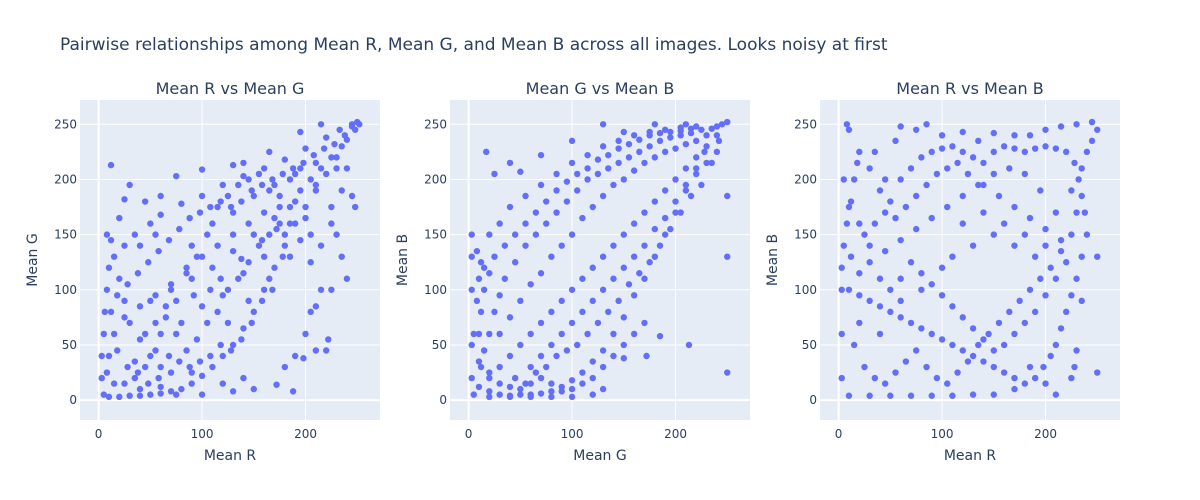 The image size is (1200, 500). Describe the element at coordinates (805, 124) in the screenshot. I see `y-tick-label: 250` at that location.